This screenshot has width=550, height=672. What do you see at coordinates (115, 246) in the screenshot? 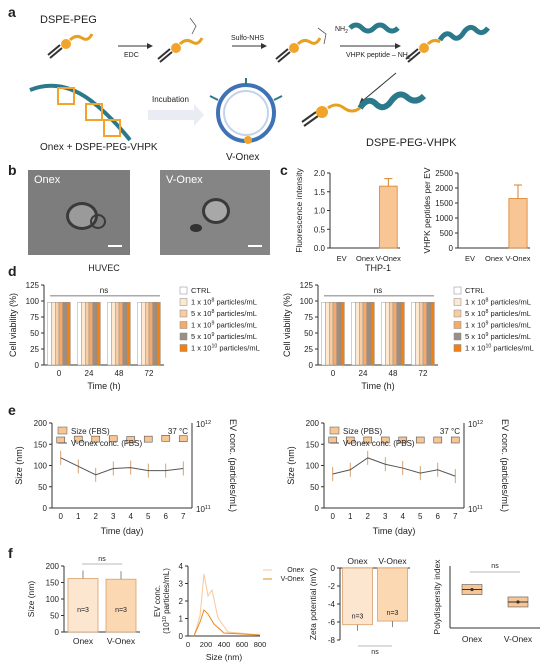
I see `scale-bar` at bounding box center [115, 246].